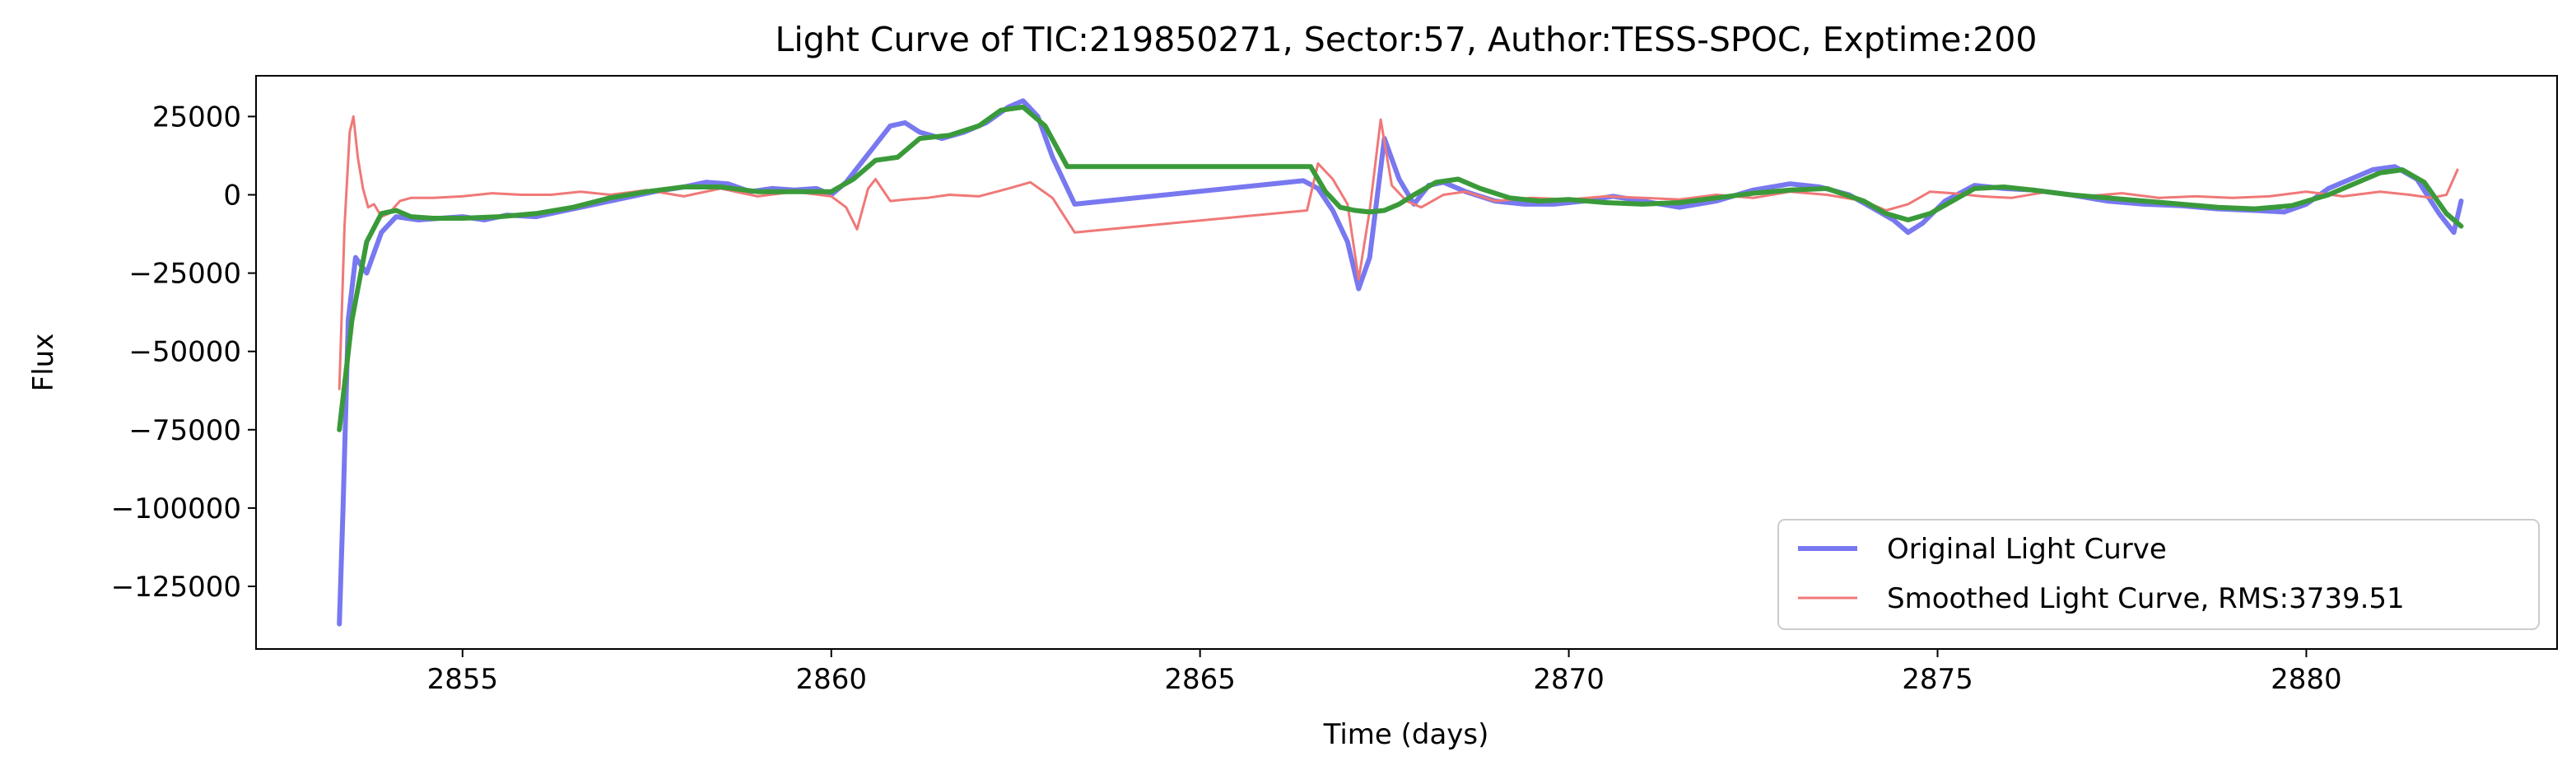 The height and width of the screenshot is (775, 2576). What do you see at coordinates (1937, 679) in the screenshot?
I see `x-tick-label: 2875` at bounding box center [1937, 679].